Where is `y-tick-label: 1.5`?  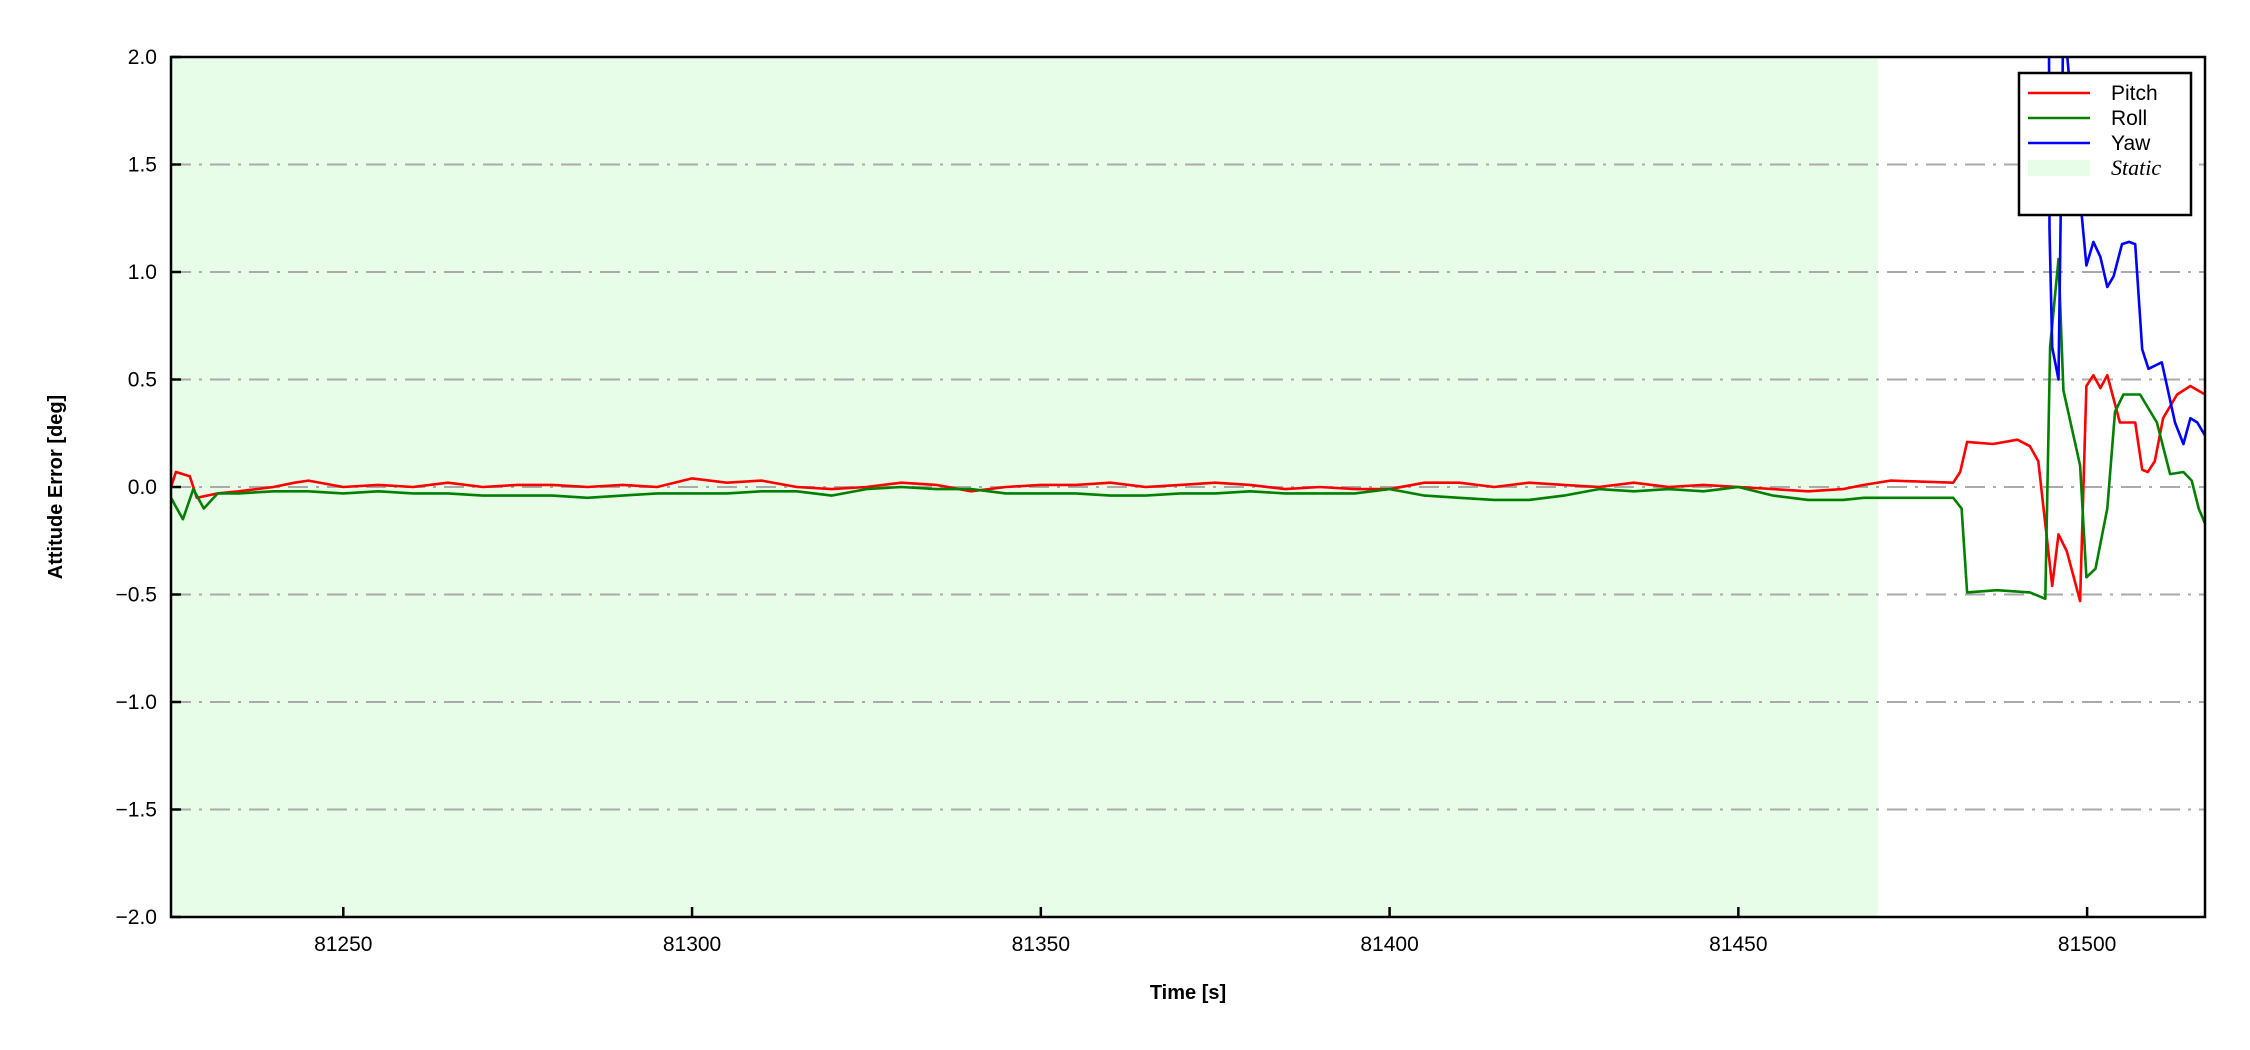
y-tick-label: 1.5 is located at coordinates (142, 165).